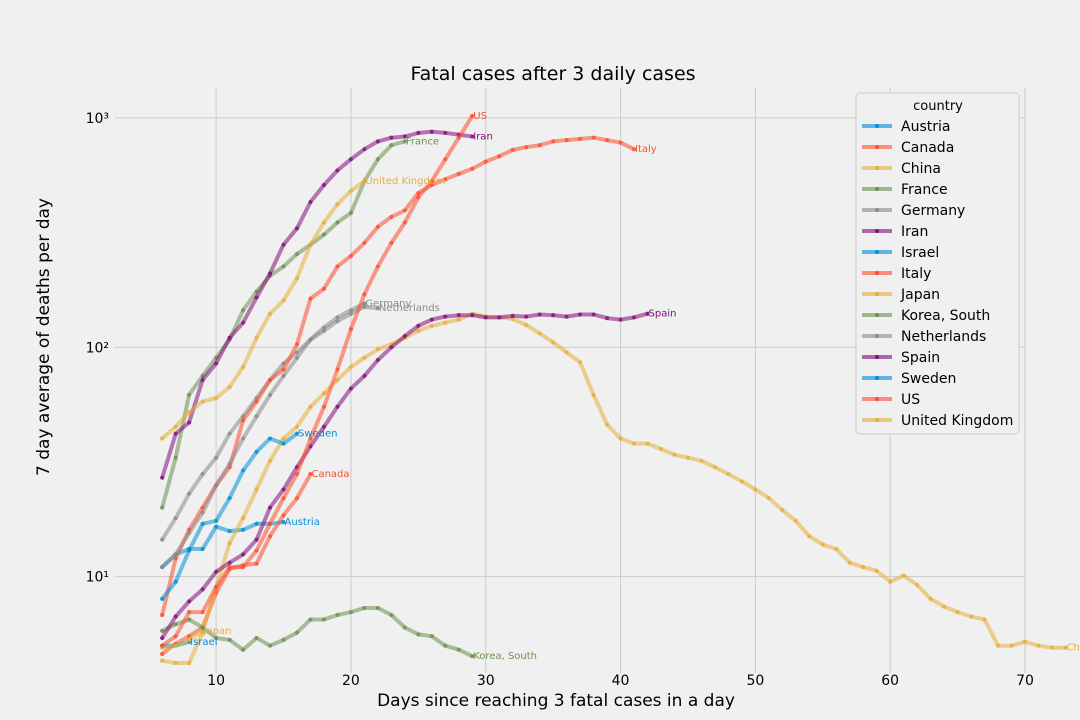 Image resolution: width=1080 pixels, height=720 pixels. What do you see at coordinates (216, 681) in the screenshot?
I see `x-tick-label: 10` at bounding box center [216, 681].